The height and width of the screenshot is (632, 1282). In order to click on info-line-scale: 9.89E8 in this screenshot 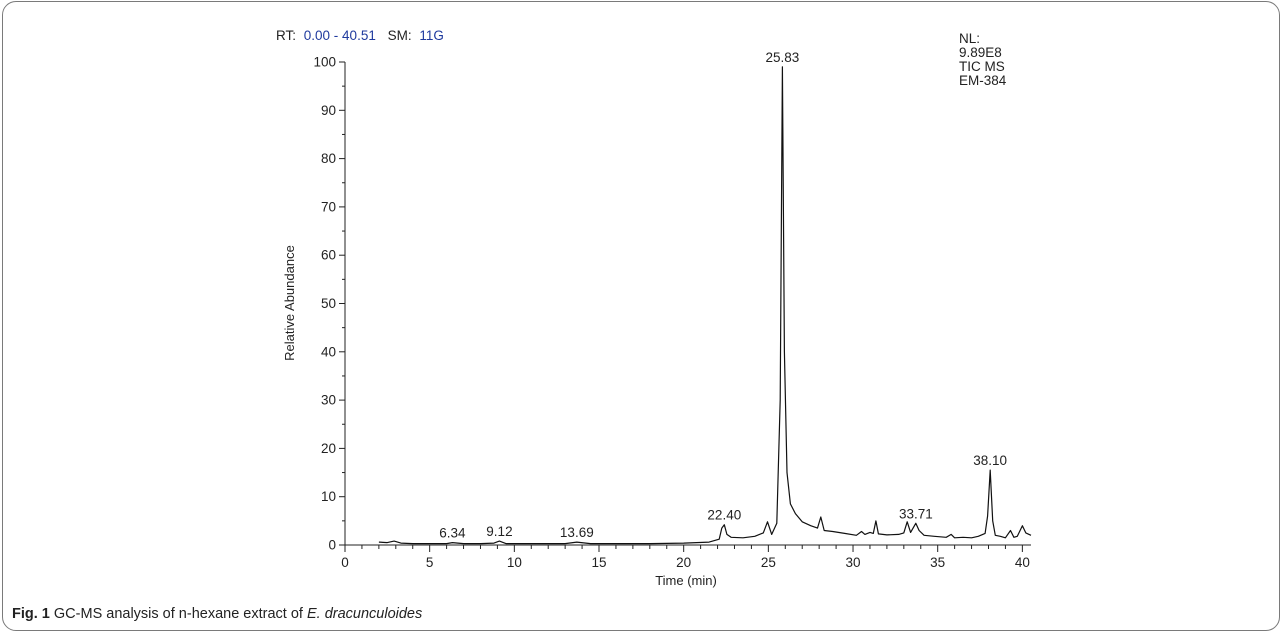, I will do `click(980, 52)`.